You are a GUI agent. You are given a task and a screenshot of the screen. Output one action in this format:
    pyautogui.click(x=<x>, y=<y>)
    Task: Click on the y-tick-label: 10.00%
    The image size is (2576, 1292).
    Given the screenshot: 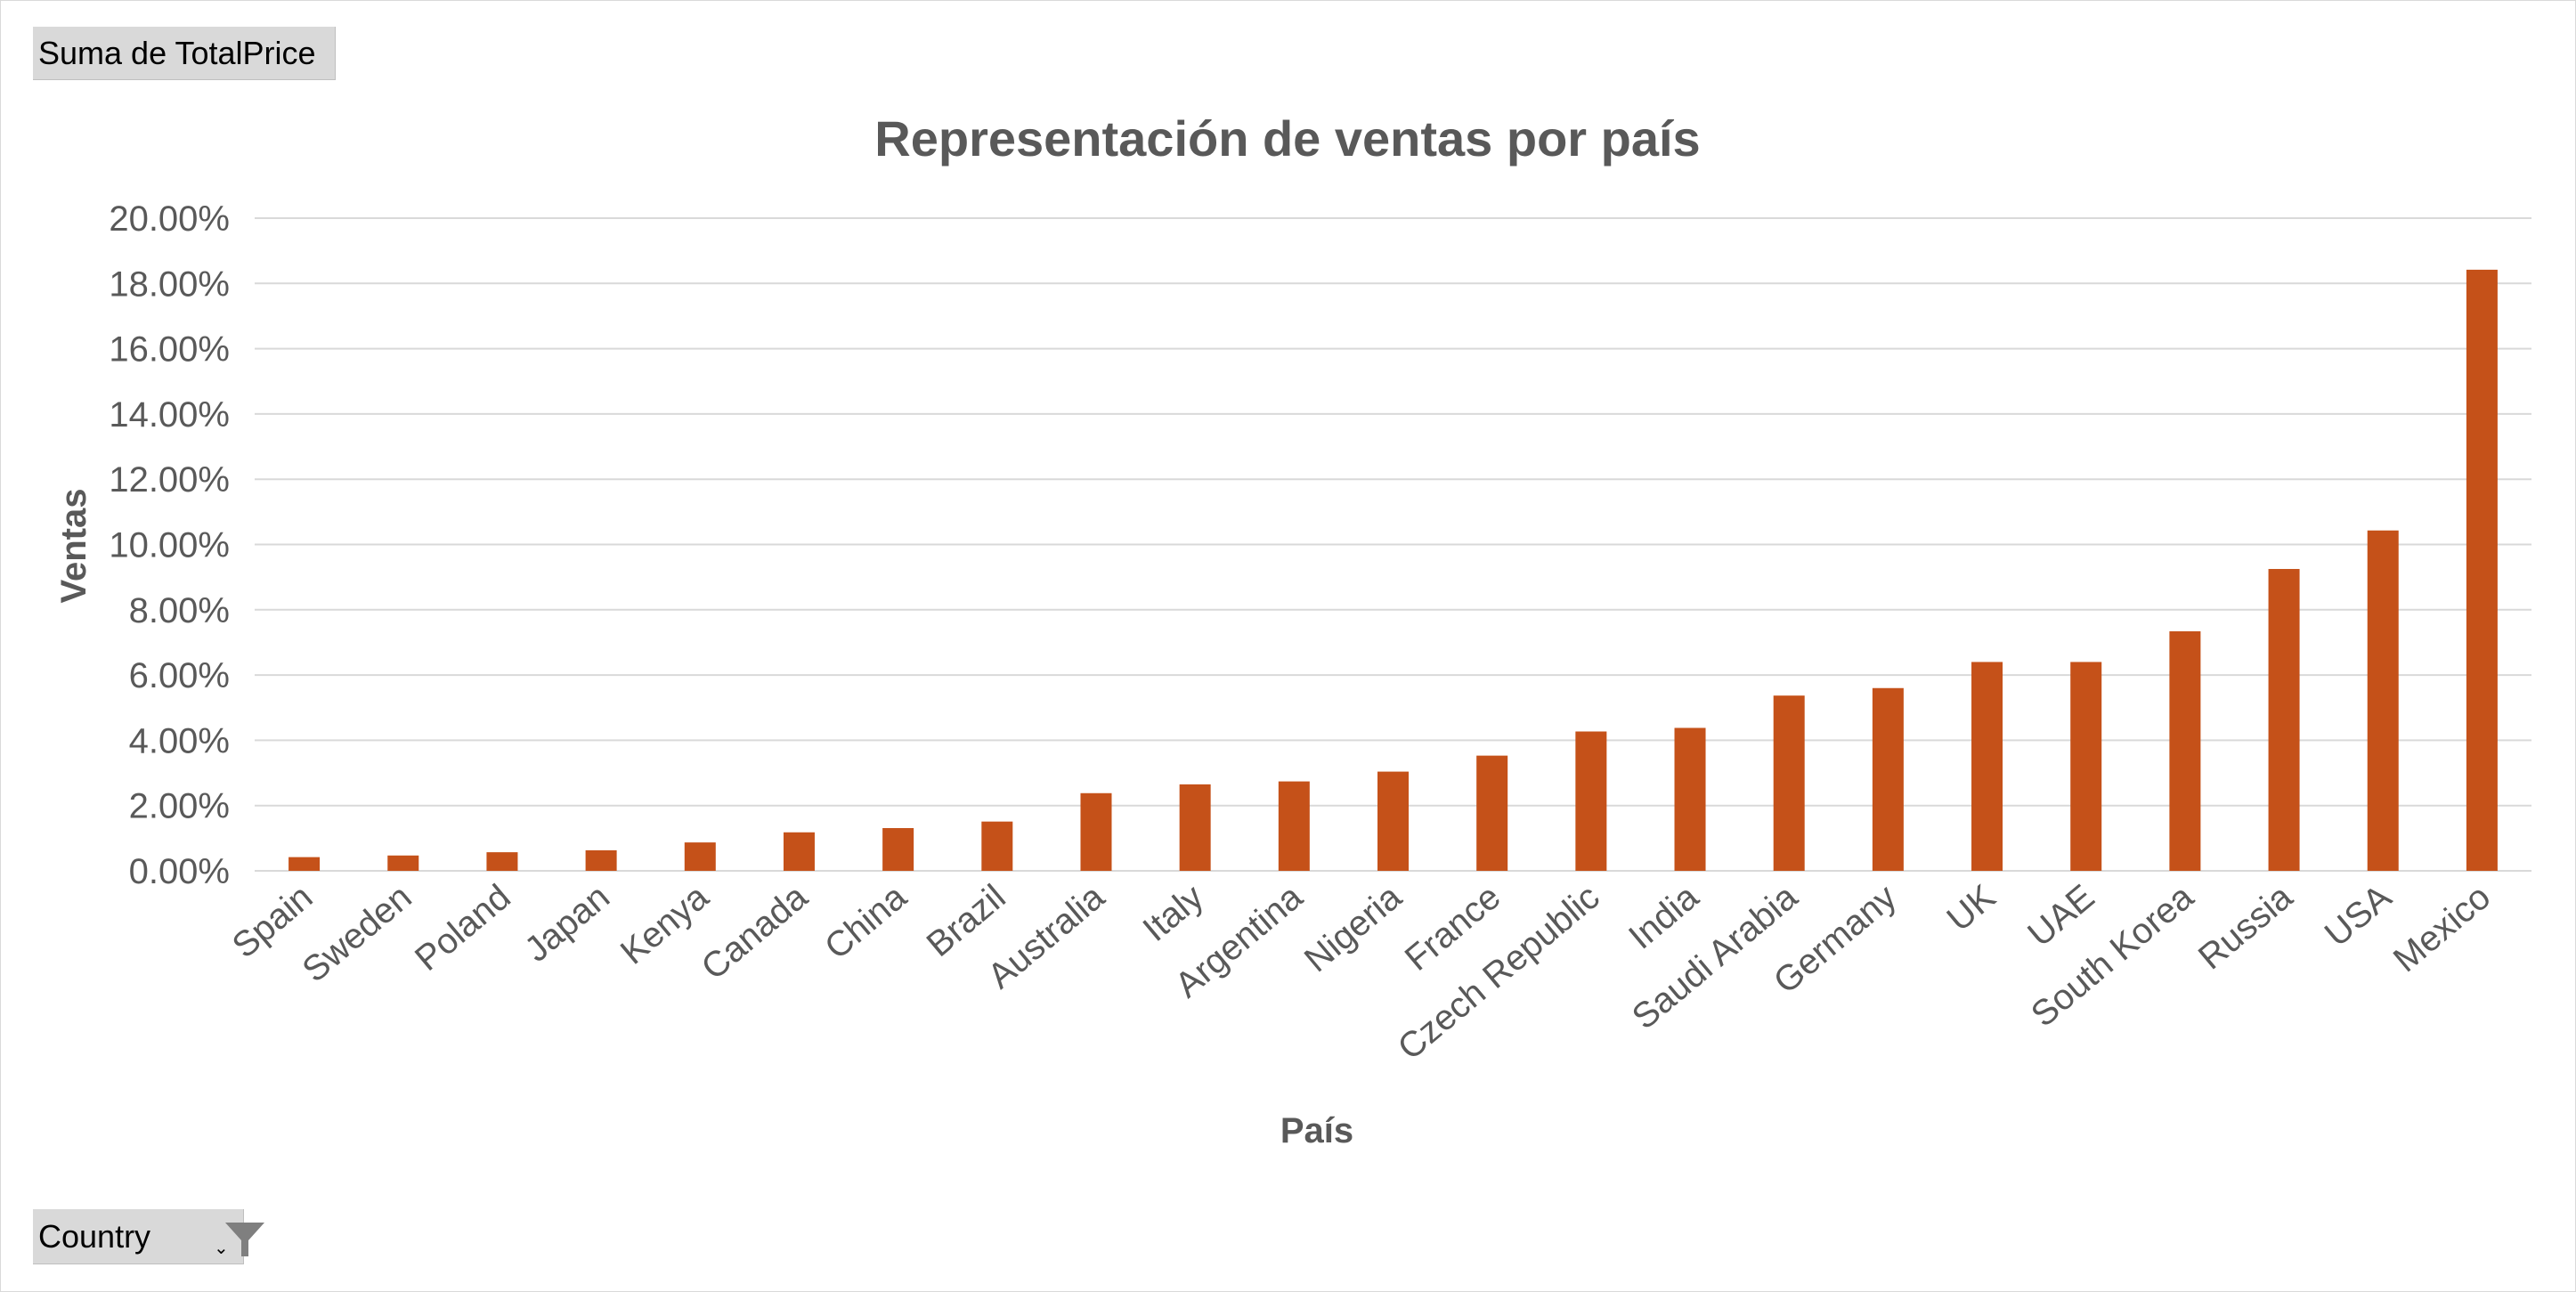 What is the action you would take?
    pyautogui.click(x=169, y=545)
    